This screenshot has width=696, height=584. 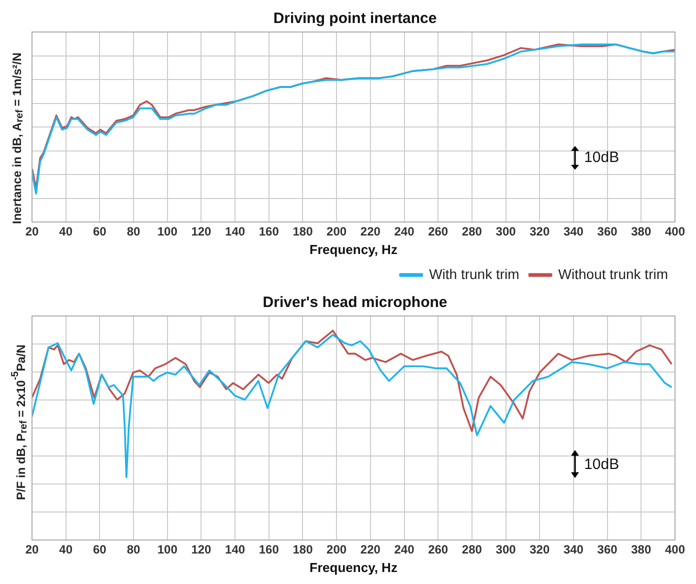 I want to click on chart-title: Driving point inertance, so click(x=355, y=19).